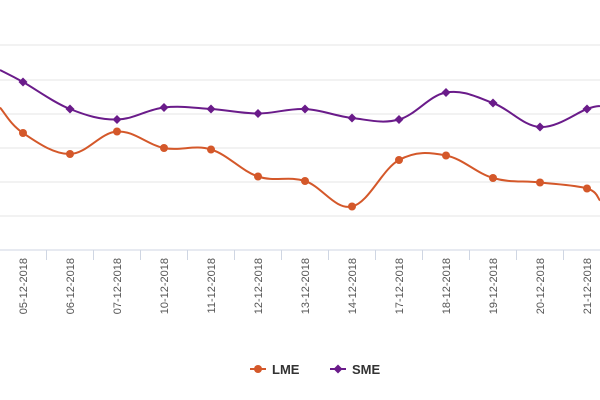 The width and height of the screenshot is (600, 400). Describe the element at coordinates (494, 286) in the screenshot. I see `x-tick-label: 19-12-2018` at that location.